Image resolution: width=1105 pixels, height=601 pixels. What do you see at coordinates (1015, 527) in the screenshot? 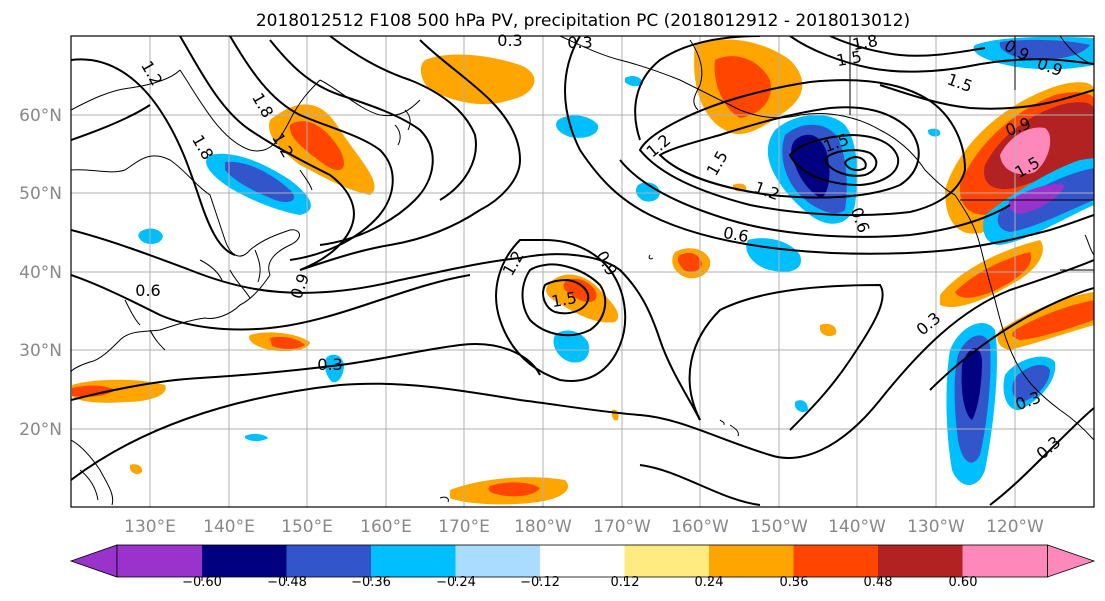
I see `lon-label-120w: 120°W` at bounding box center [1015, 527].